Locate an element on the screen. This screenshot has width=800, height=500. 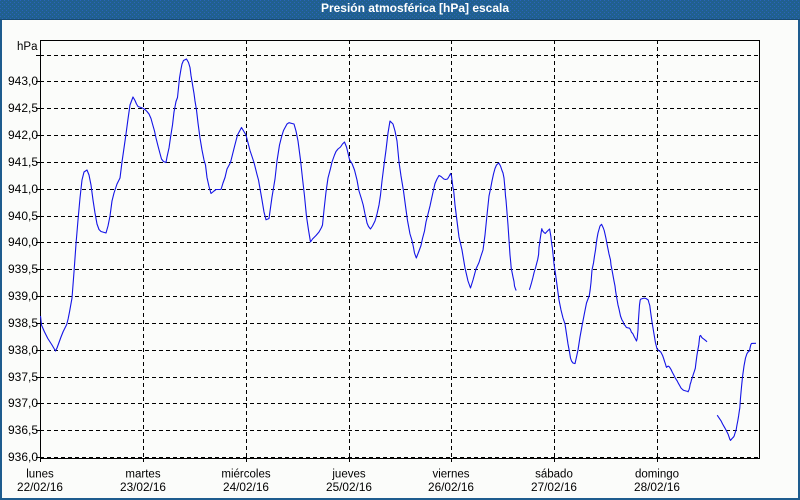
svg-text: 939,5 is located at coordinates (23, 269).